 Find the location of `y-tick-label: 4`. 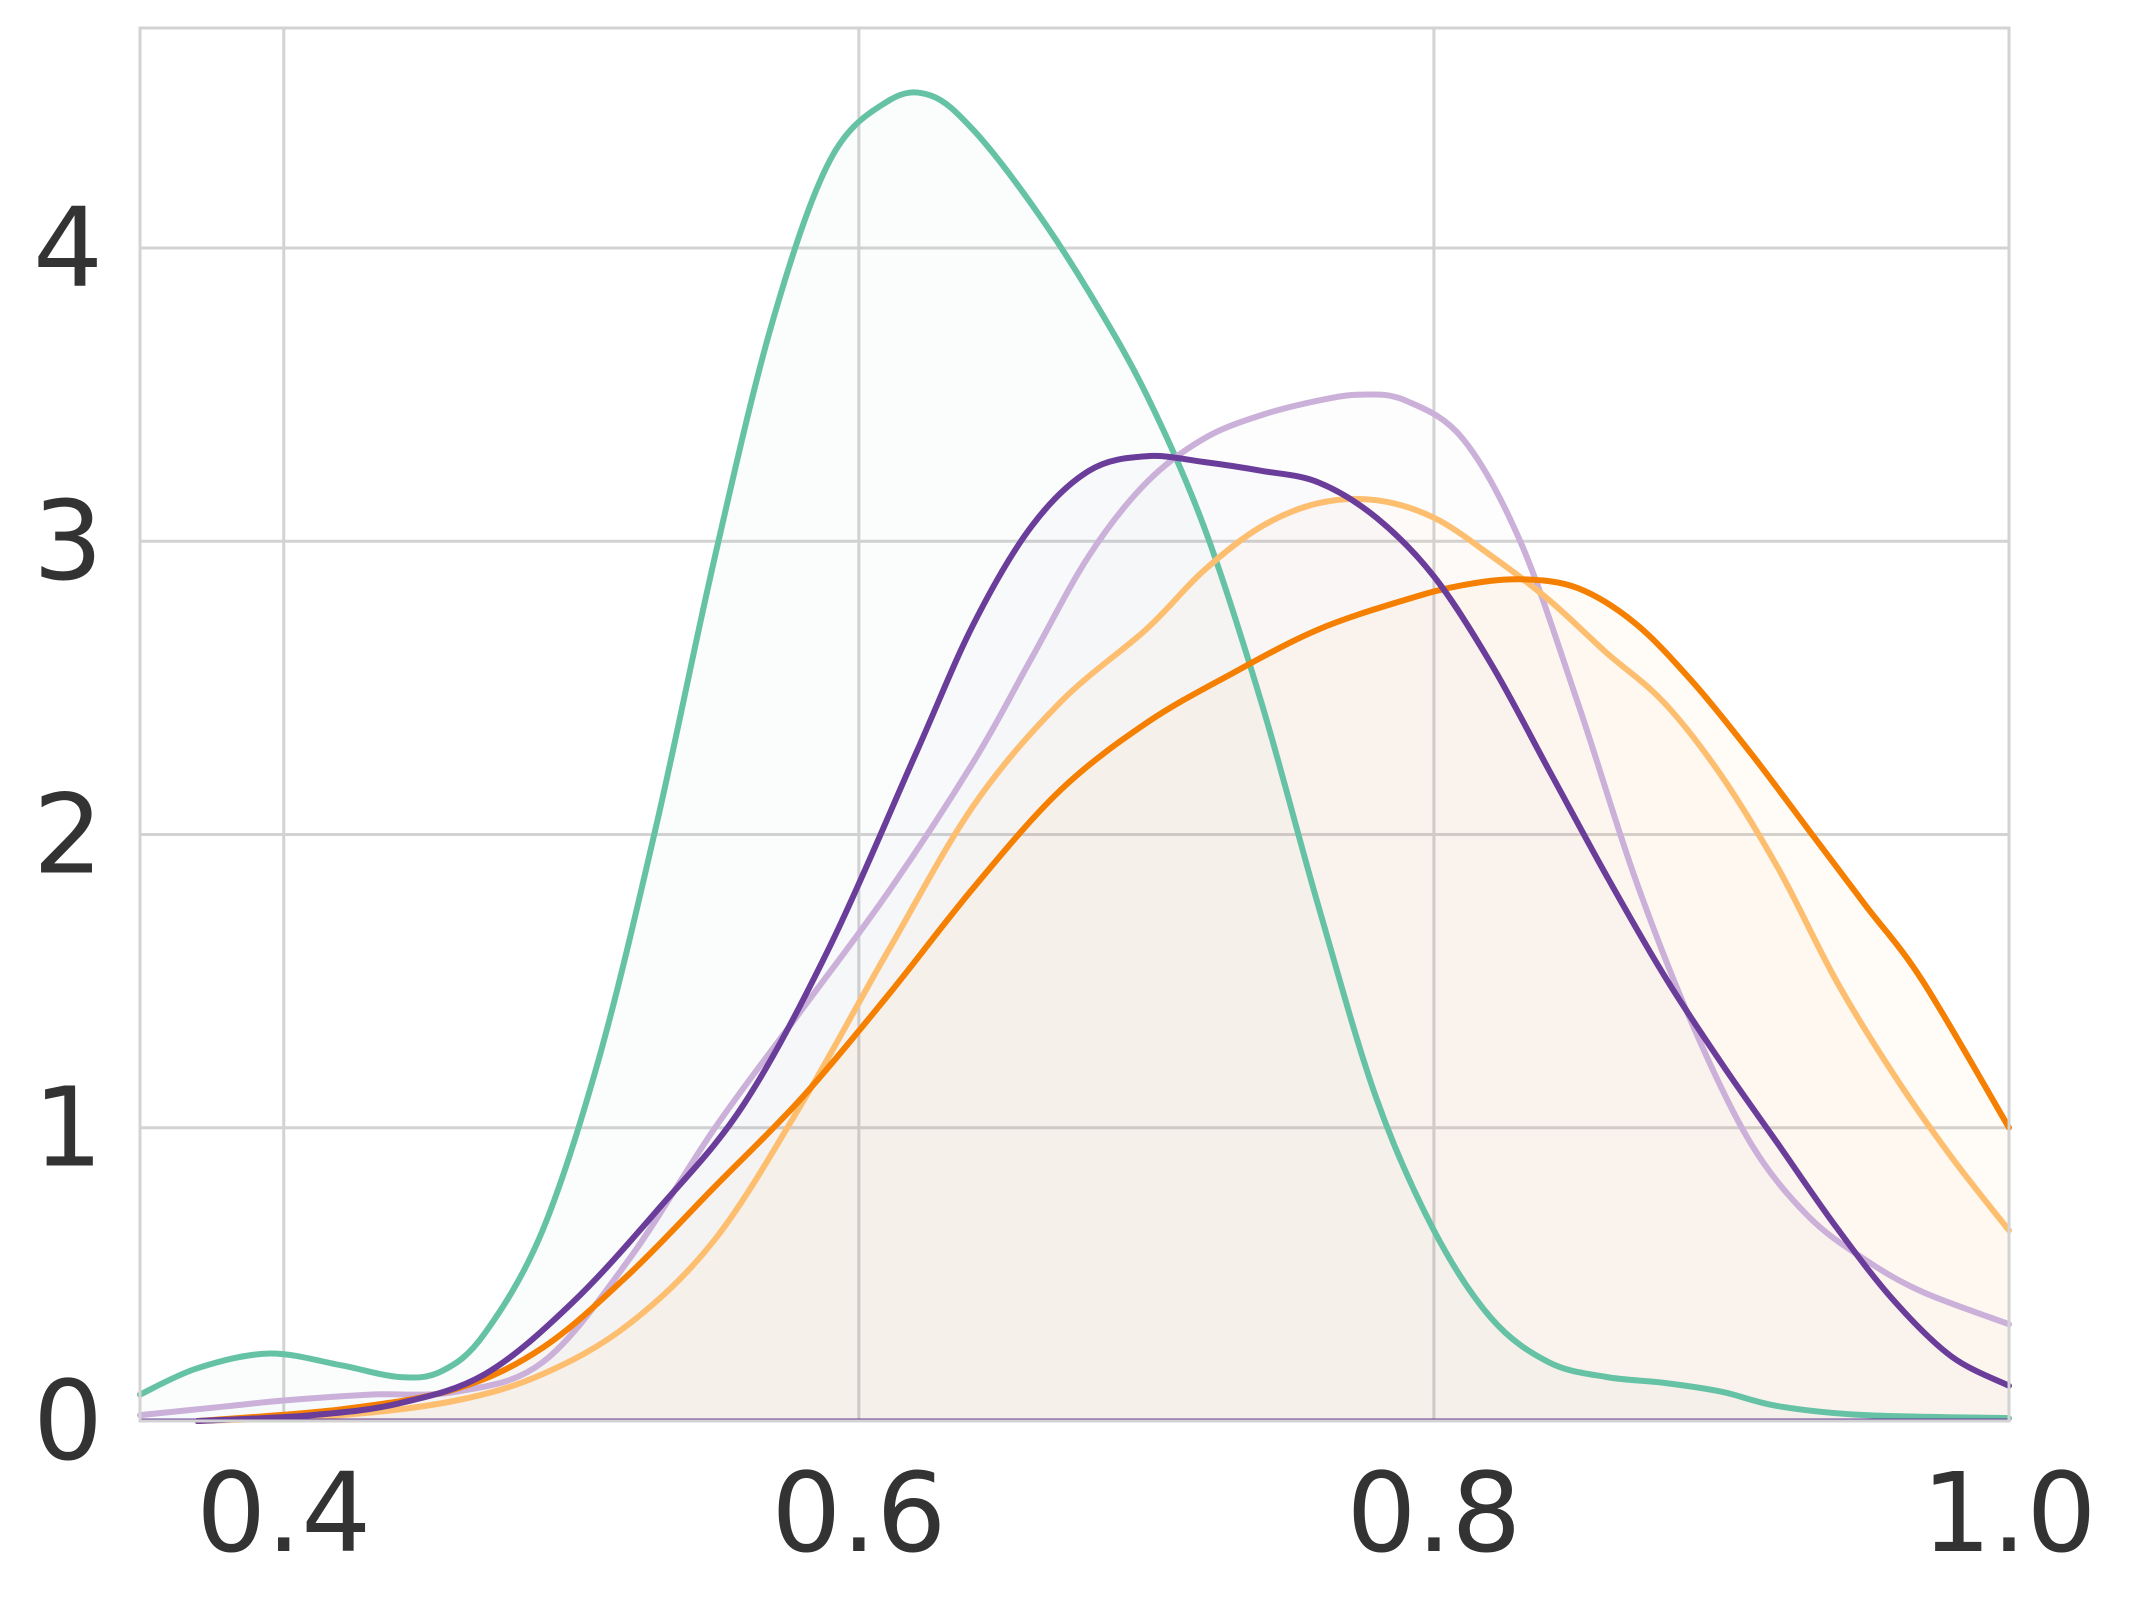

y-tick-label: 4 is located at coordinates (68, 248).